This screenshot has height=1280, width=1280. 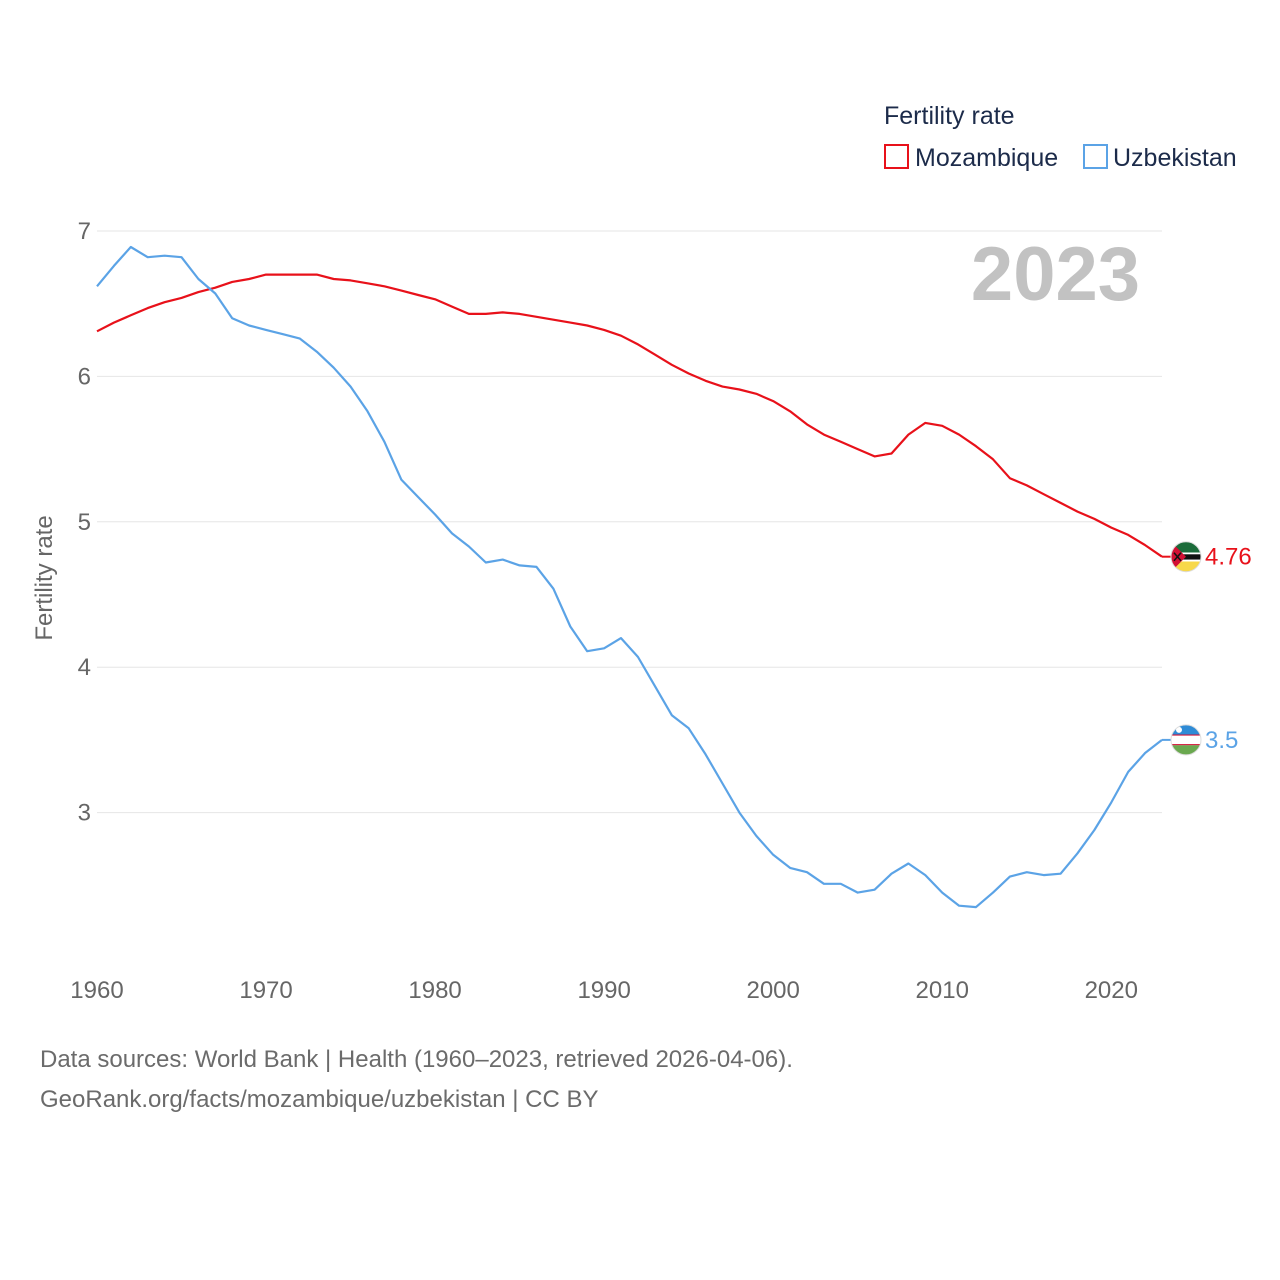 I want to click on end-markers: 4.76 3.5, so click(x=1207, y=648).